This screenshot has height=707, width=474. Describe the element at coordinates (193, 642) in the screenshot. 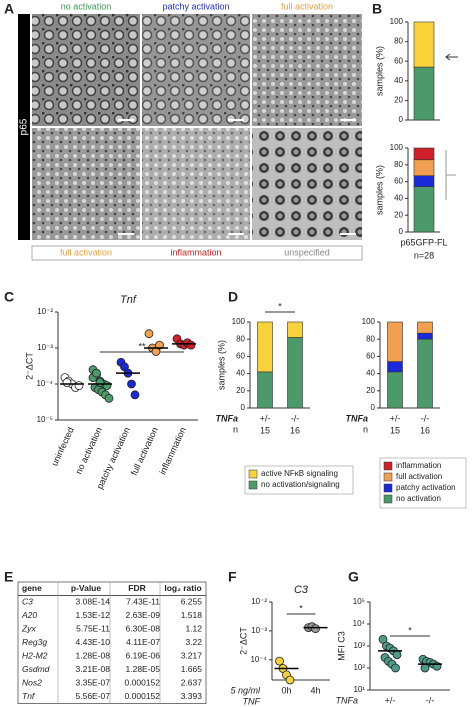

I see `table-cell: 3.22` at that location.